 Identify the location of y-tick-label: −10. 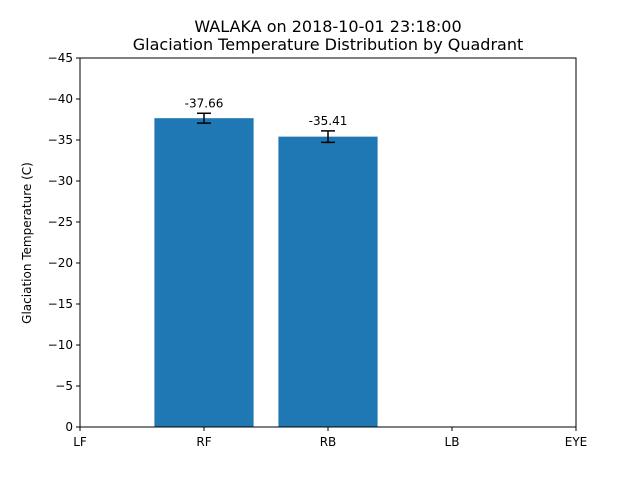
(60, 345).